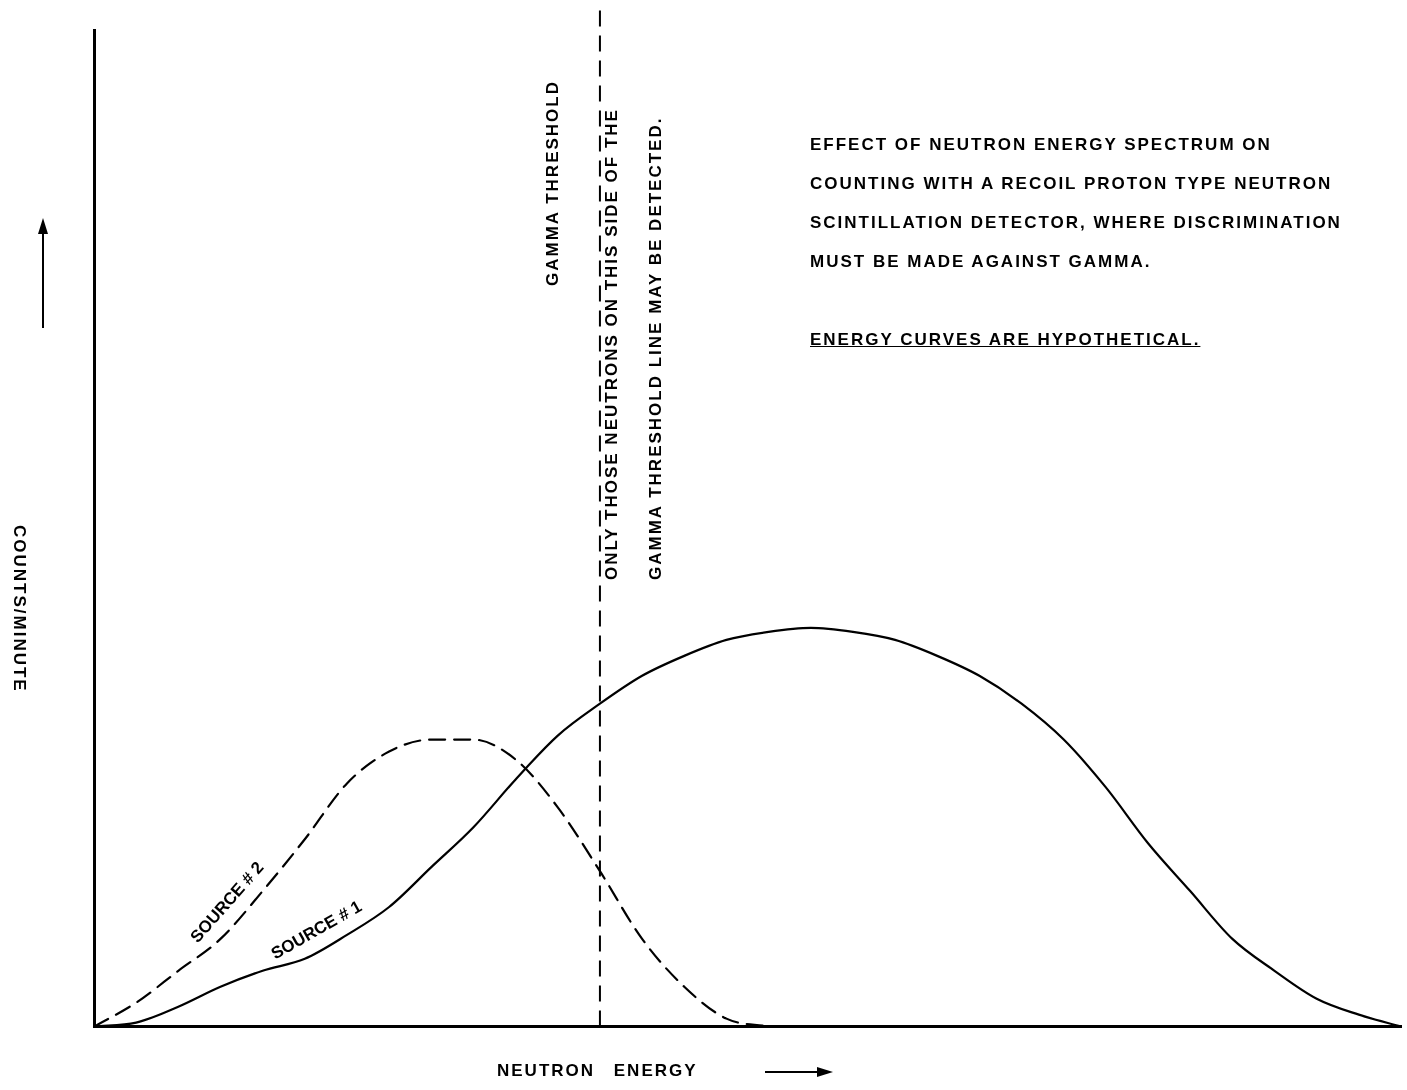 This screenshot has width=1407, height=1090. What do you see at coordinates (597, 1071) in the screenshot?
I see `x-axis-title: NEUTRON ENERGY` at bounding box center [597, 1071].